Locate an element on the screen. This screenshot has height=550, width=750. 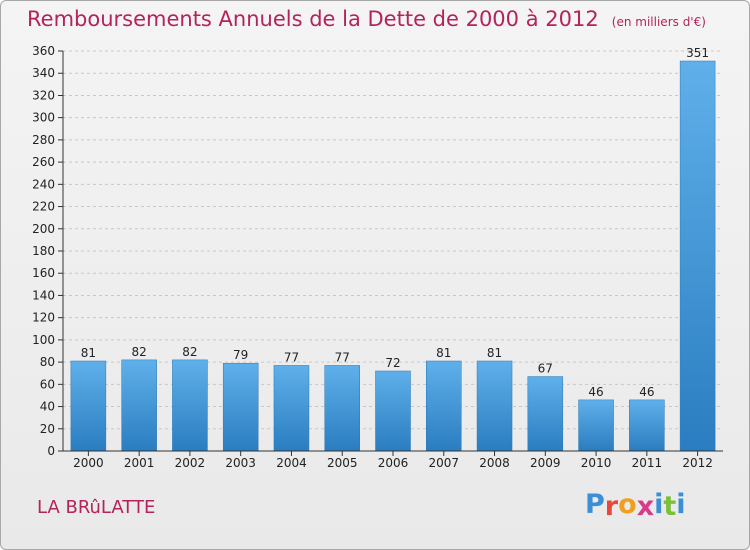
y-tick-label: 140 is located at coordinates (43, 295).